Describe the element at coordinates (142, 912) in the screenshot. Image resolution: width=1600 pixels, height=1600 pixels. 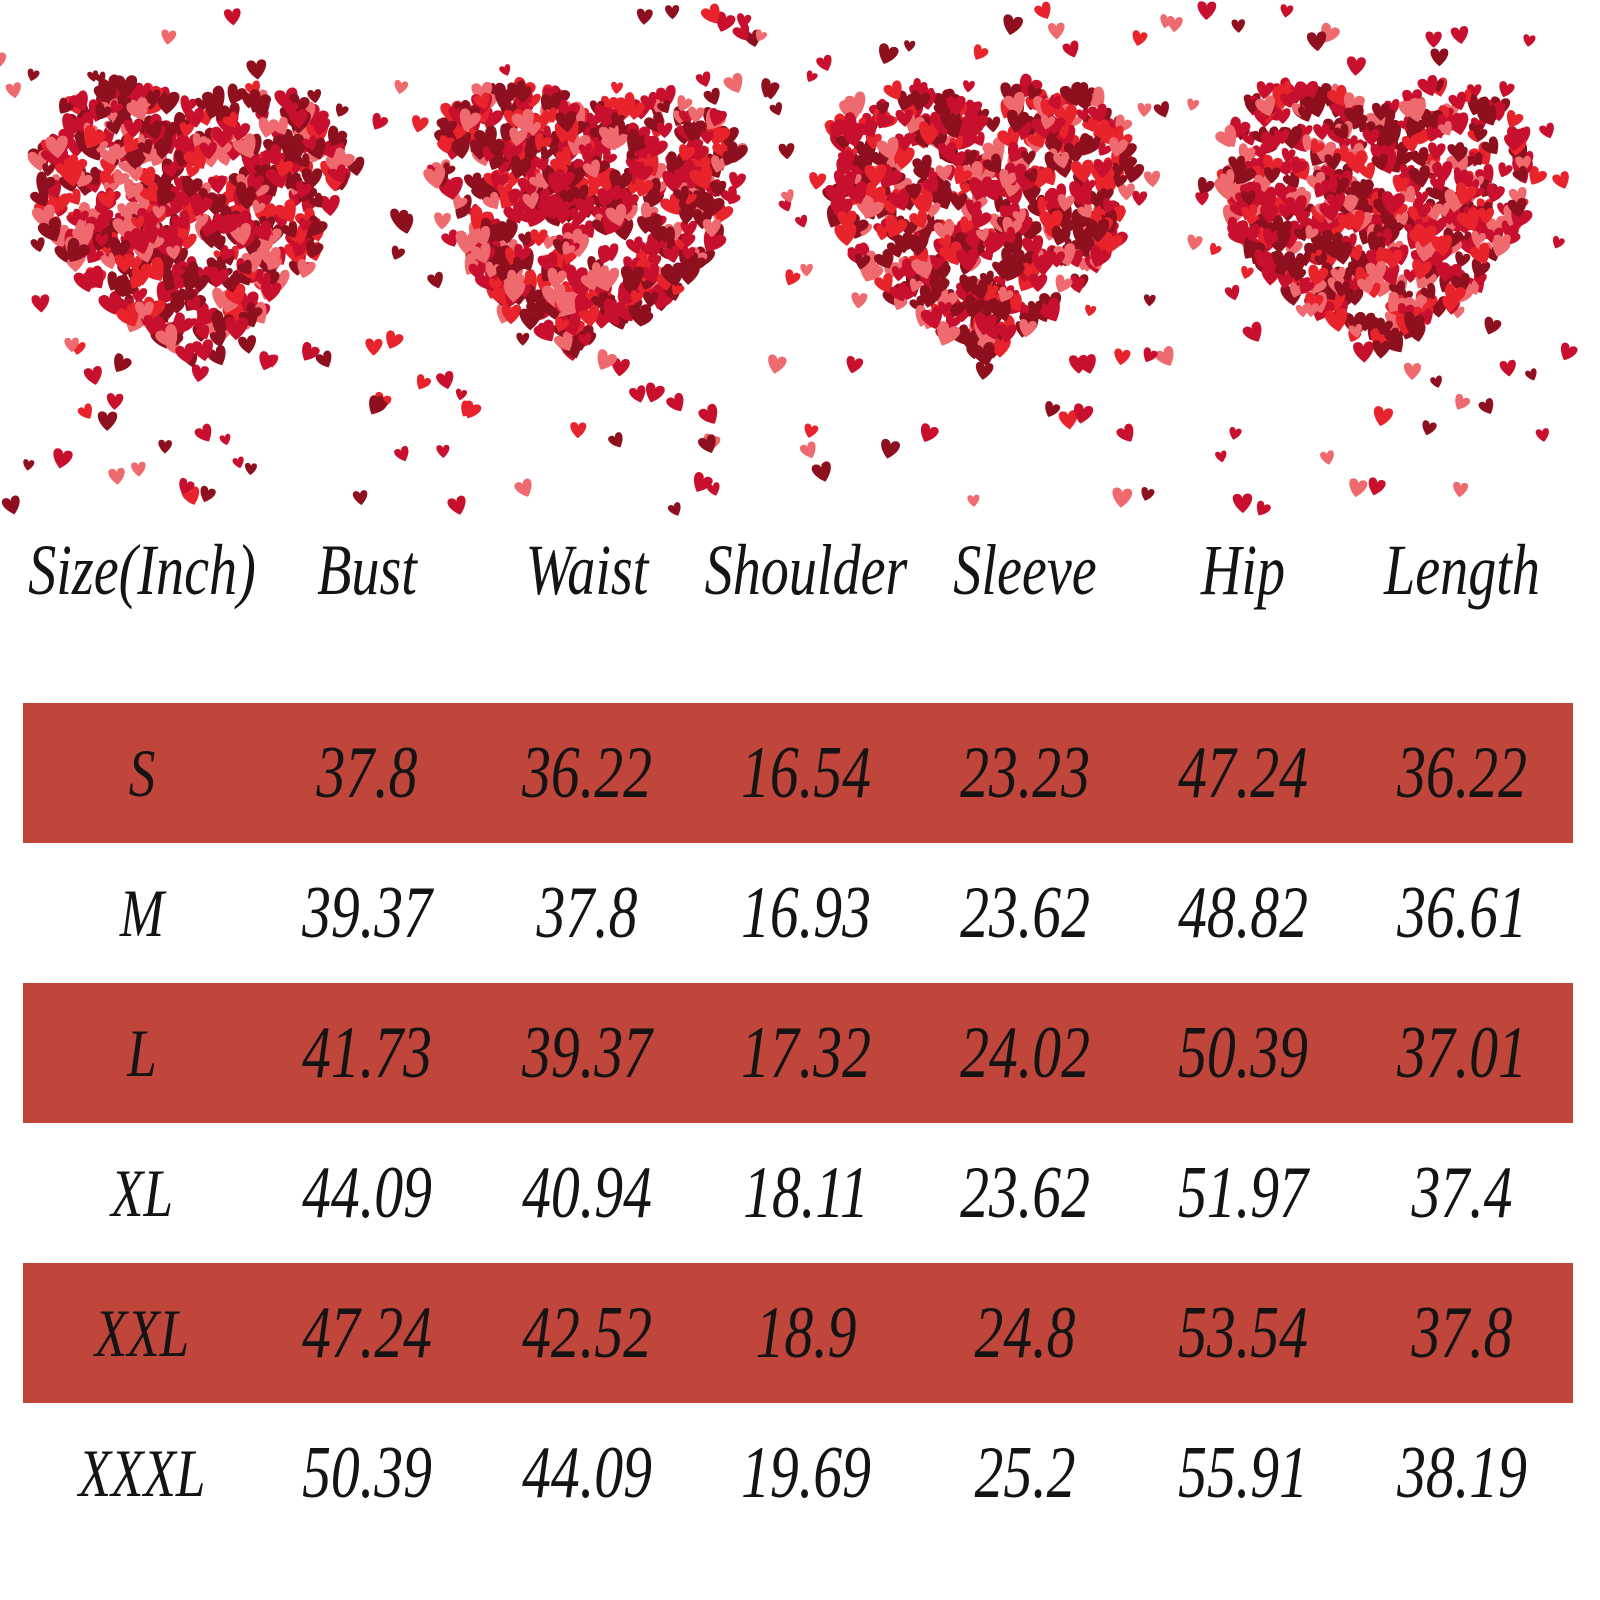
I see `size-cell: M` at that location.